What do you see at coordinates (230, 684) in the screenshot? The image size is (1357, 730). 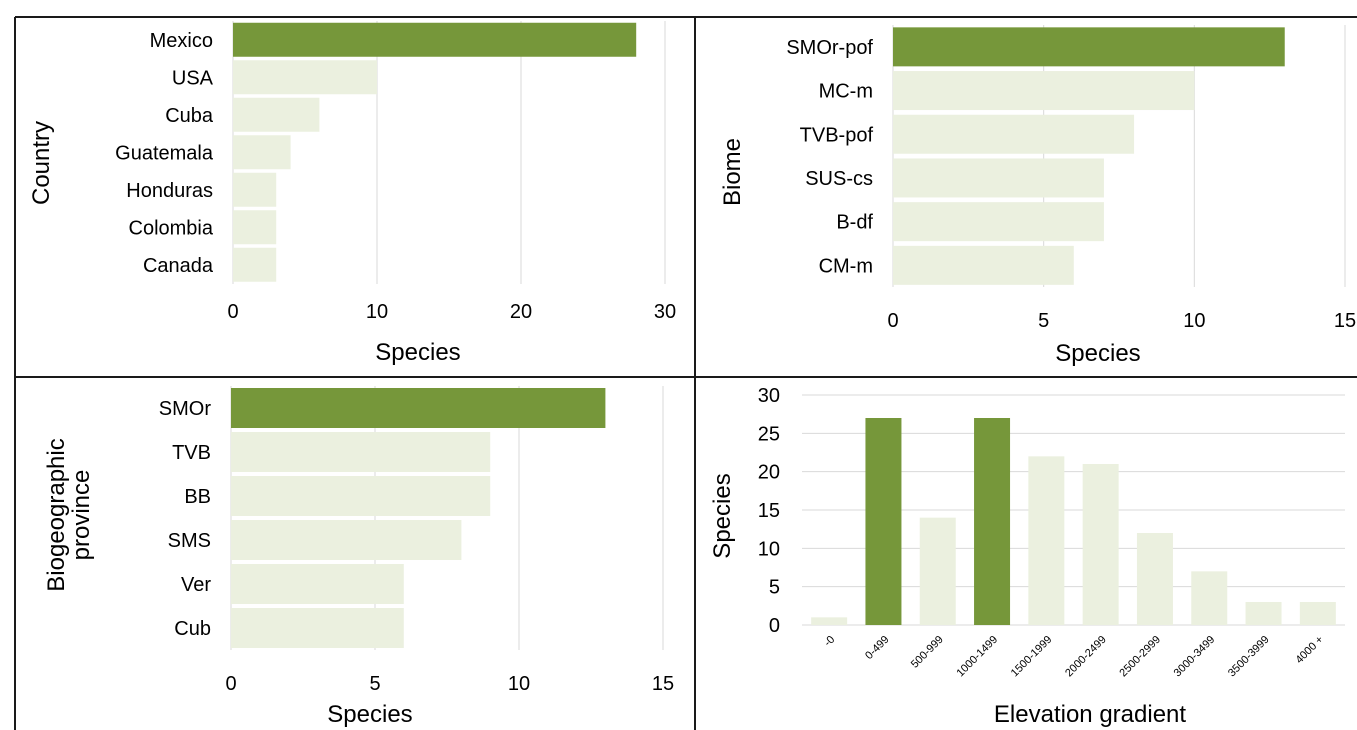 I see `province-x-tick-label: 0` at bounding box center [230, 684].